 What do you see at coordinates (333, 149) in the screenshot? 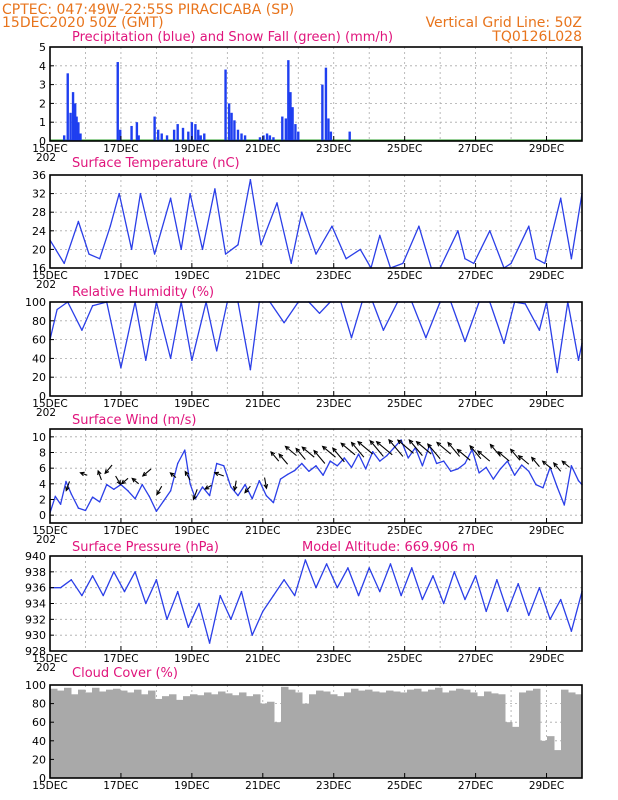
I see `precip-xtick-label: 23DEC` at bounding box center [333, 149].